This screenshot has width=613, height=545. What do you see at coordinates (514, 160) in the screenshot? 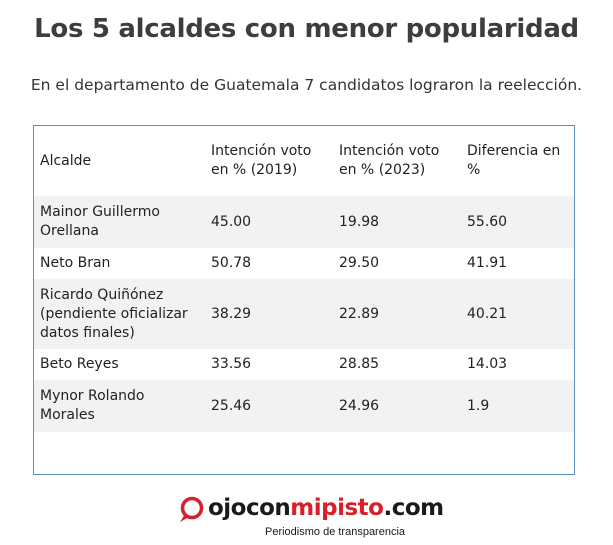
I see `column-header-diferencia: Diferencia en %` at bounding box center [514, 160].